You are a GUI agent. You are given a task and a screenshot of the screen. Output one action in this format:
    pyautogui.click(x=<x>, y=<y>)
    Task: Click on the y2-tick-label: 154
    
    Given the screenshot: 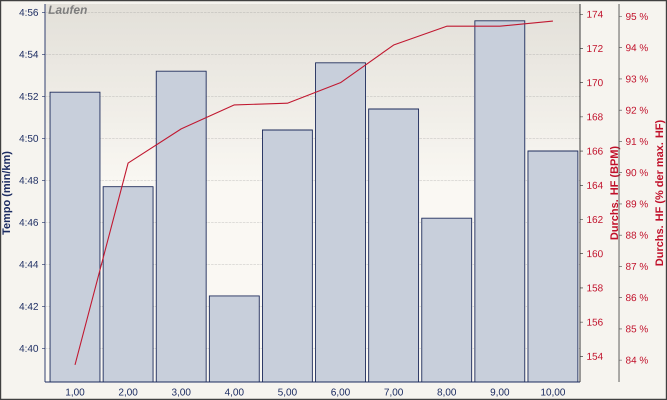 What is the action you would take?
    pyautogui.click(x=595, y=356)
    